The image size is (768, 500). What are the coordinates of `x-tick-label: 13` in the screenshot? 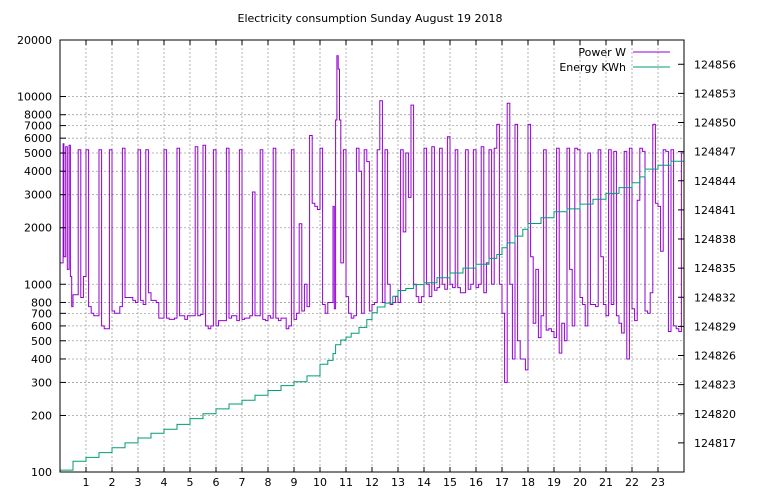 It's located at (398, 482).